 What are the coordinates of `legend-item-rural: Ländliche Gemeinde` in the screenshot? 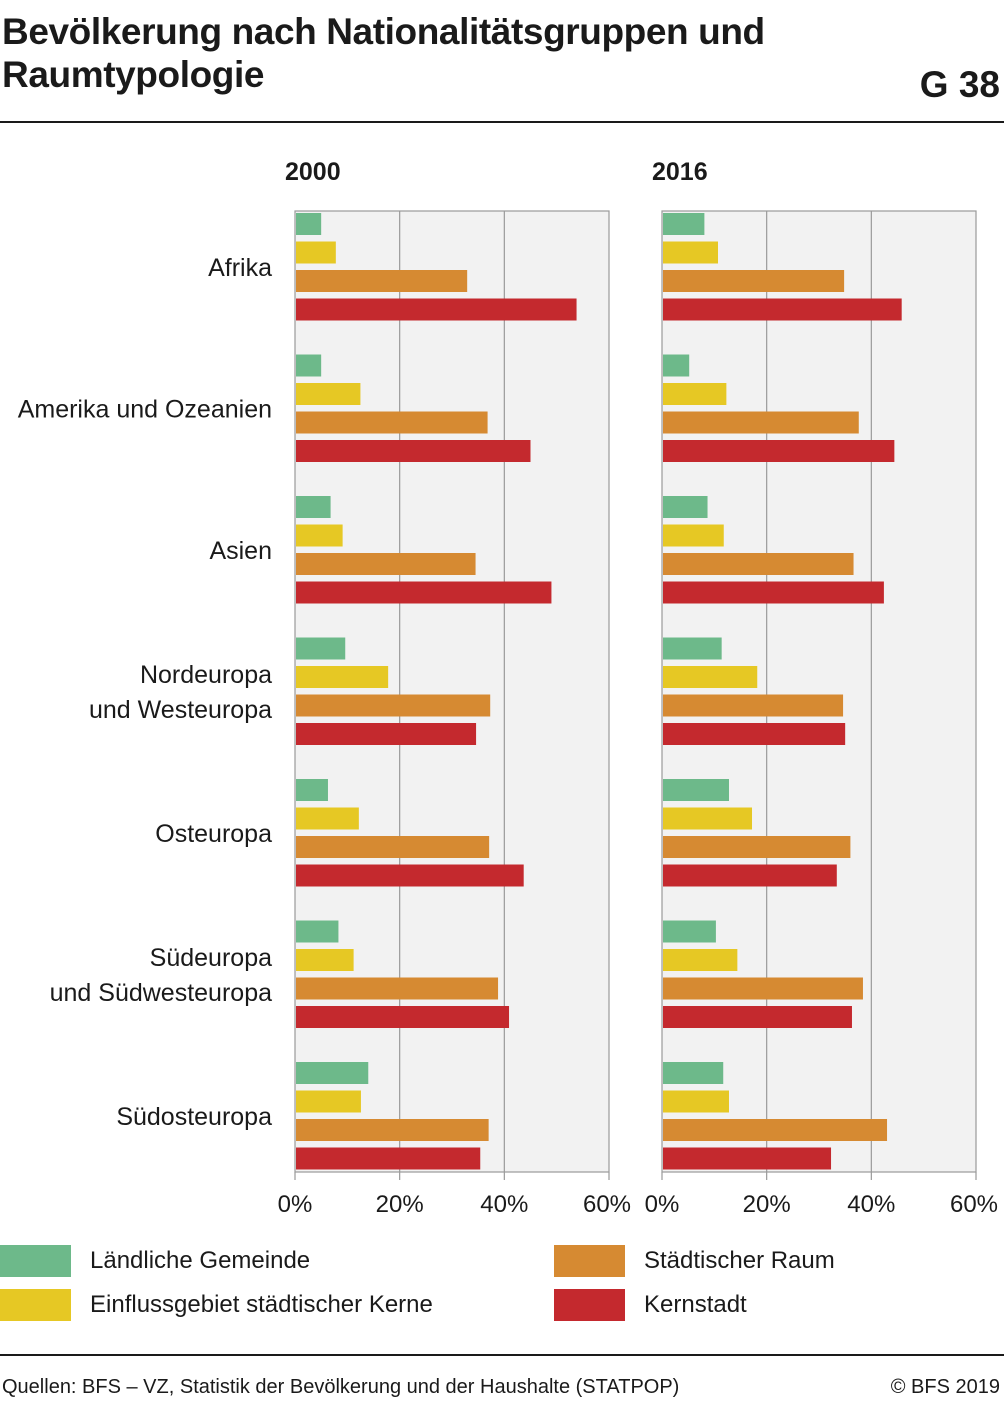 It's located at (155, 1261).